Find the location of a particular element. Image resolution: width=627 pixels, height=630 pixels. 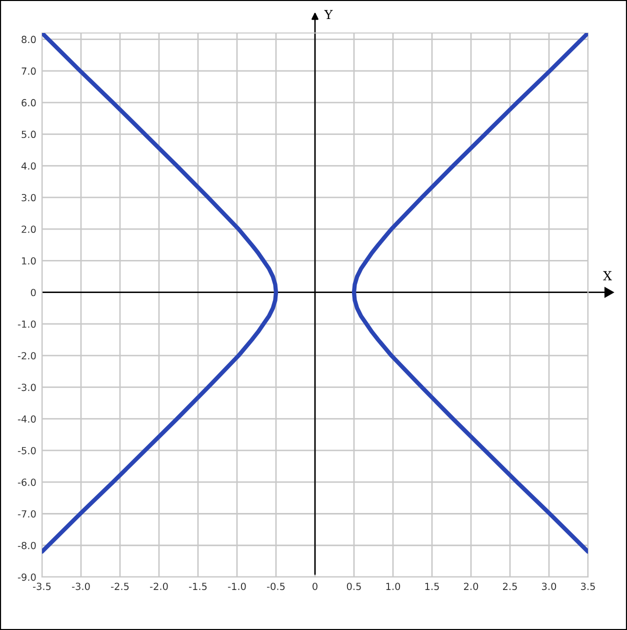

x-tick-label: -3.0 is located at coordinates (81, 586).